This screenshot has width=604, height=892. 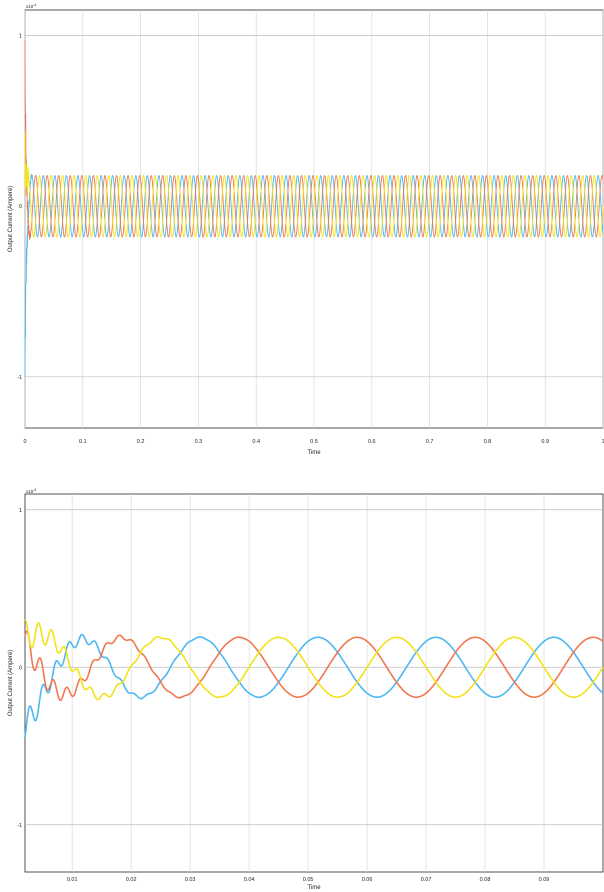 I want to click on x-tick-labels: 0.01 0.02 0.03 0.04 0.05 0.06 0.07 0.08 0.09, so click(x=308, y=880).